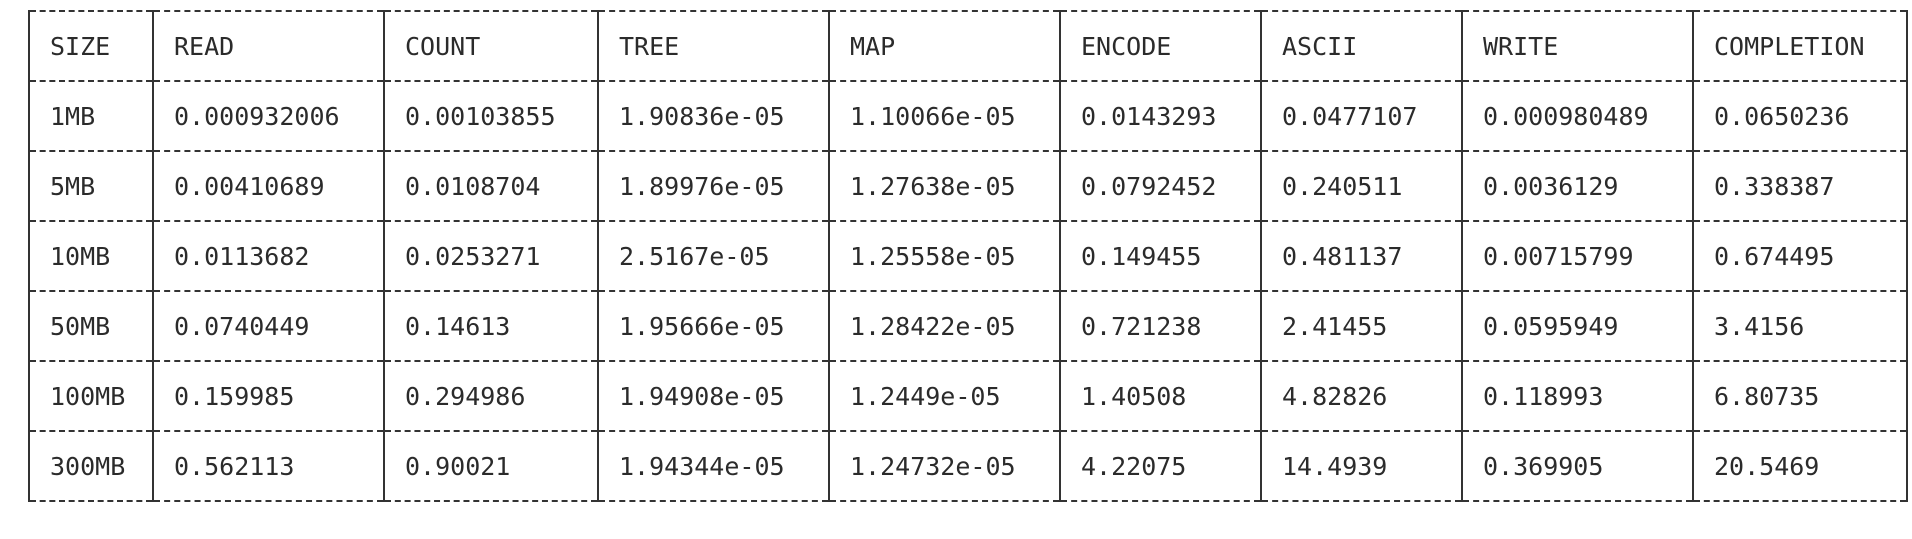 This screenshot has width=1912, height=539. What do you see at coordinates (1800, 46) in the screenshot?
I see `column-header-completion: COMPLETION` at bounding box center [1800, 46].